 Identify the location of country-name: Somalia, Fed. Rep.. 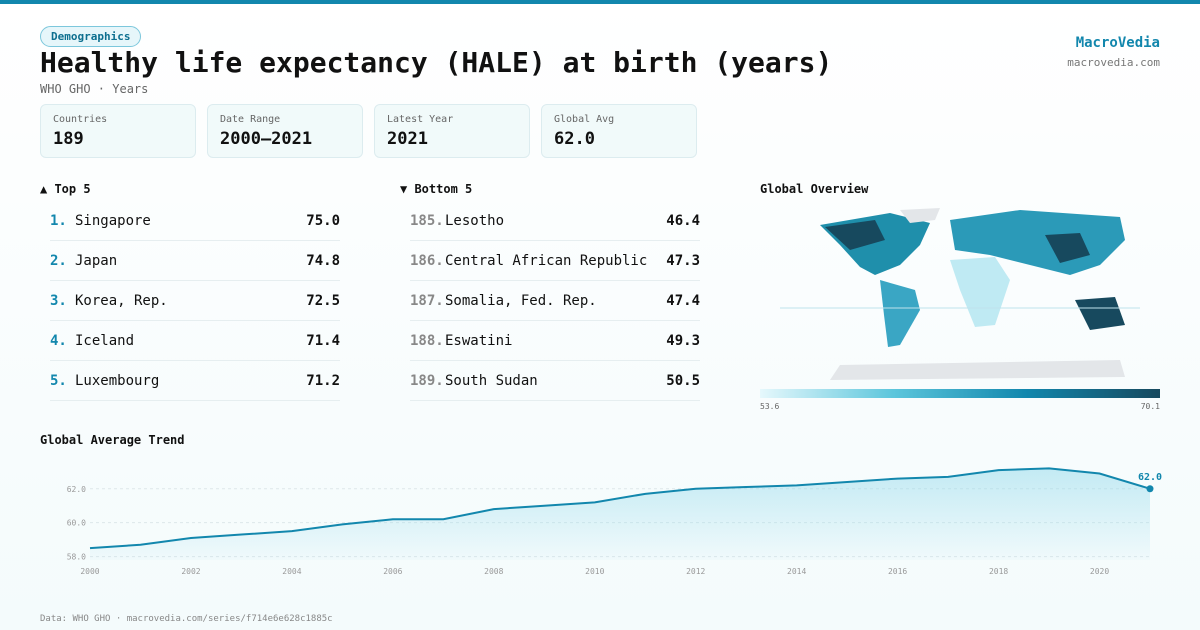
(521, 301).